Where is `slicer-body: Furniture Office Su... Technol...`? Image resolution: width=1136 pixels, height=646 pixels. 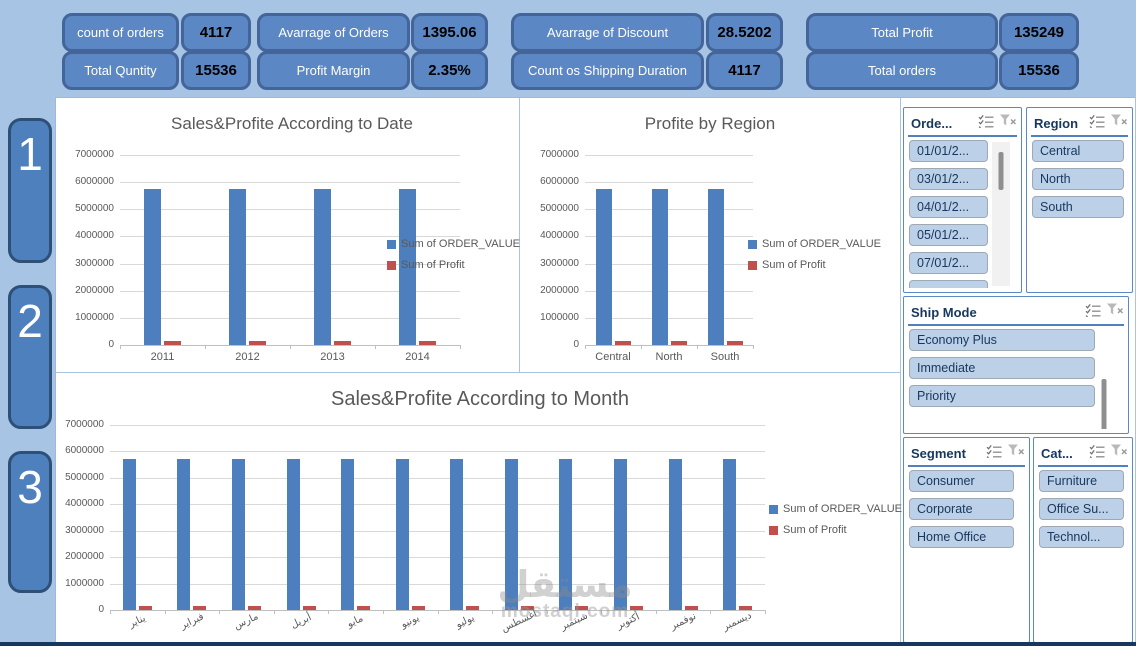 slicer-body: Furniture Office Su... Technol... is located at coordinates (1084, 554).